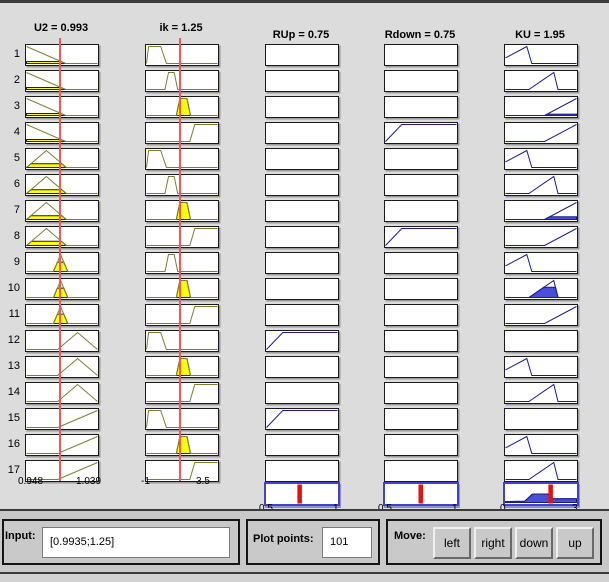 The height and width of the screenshot is (582, 609). I want to click on rule-number-1: 1, so click(16, 54).